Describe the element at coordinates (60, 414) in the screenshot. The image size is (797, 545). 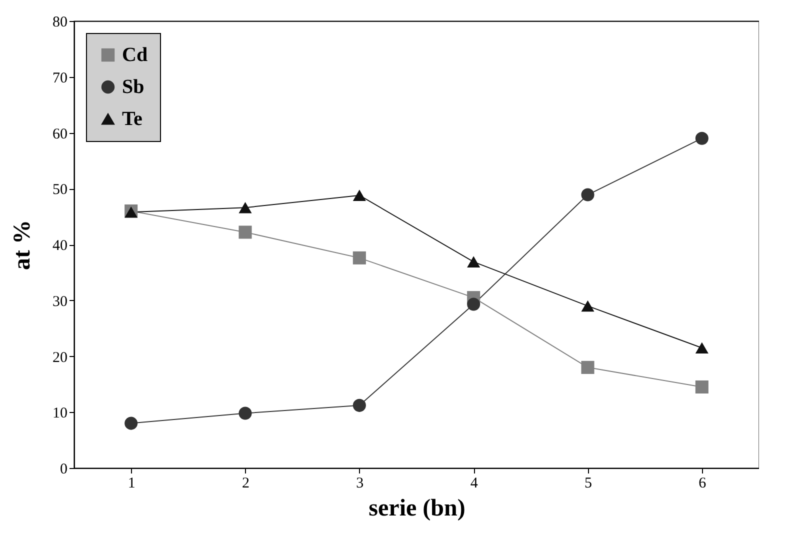
I see `y-tick-label: 10` at that location.